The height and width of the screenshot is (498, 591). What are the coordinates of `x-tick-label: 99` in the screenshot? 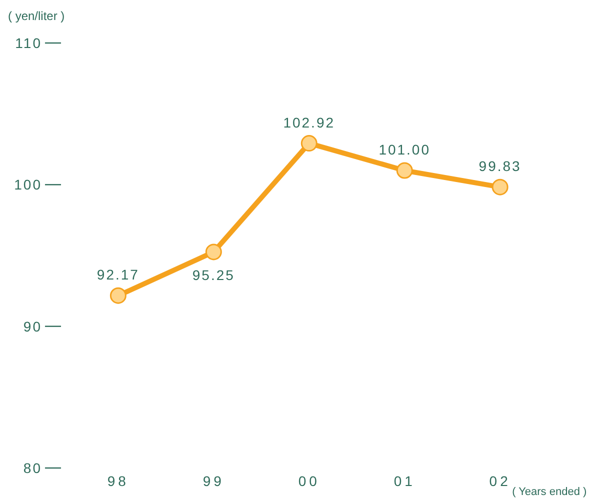 It's located at (213, 480).